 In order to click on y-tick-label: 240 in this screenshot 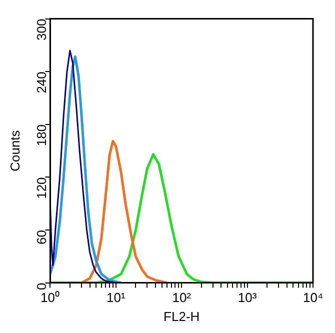, I will do `click(41, 83)`.